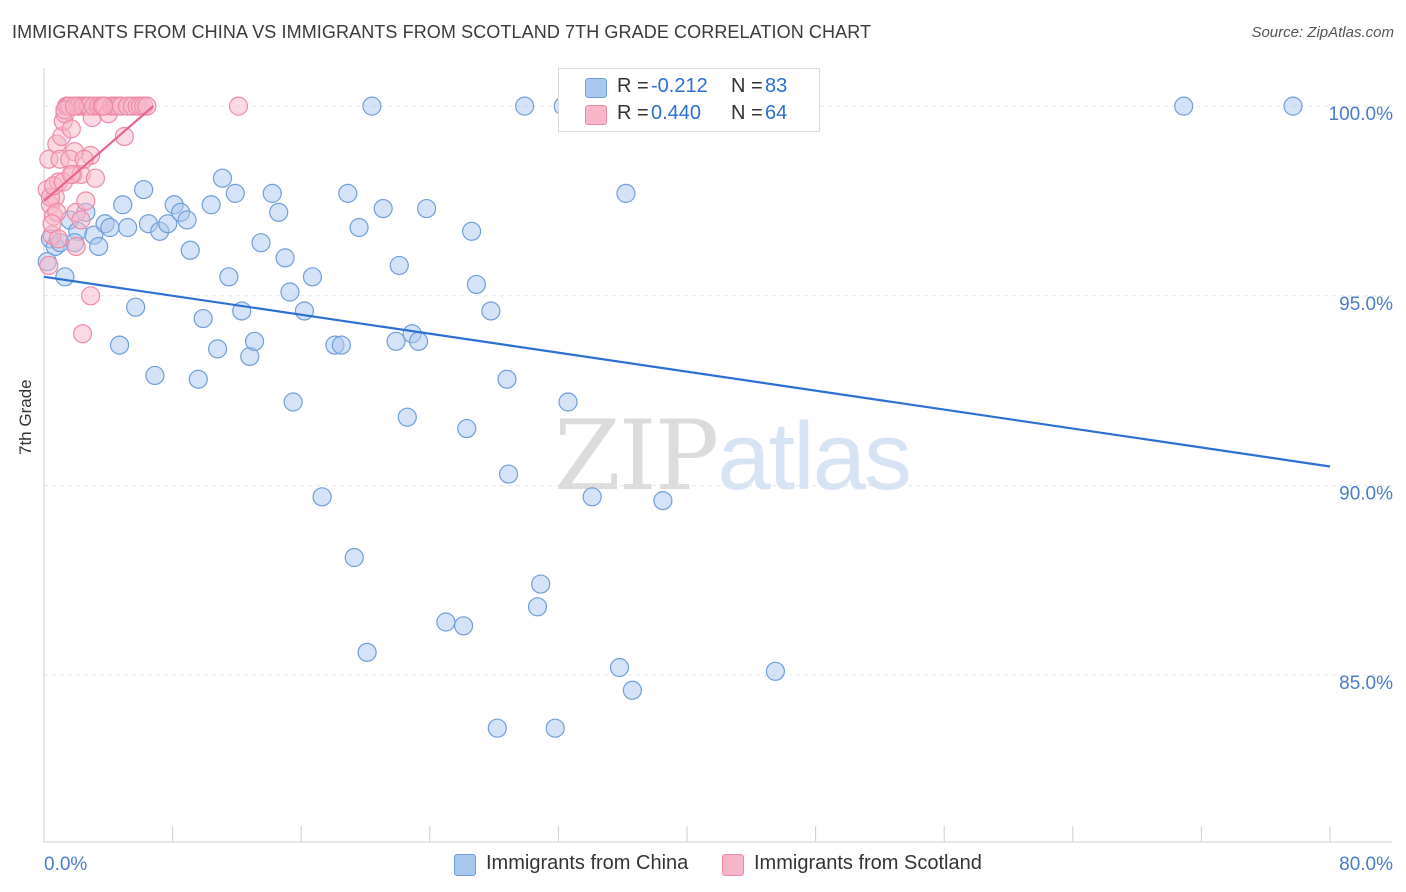  What do you see at coordinates (733, 865) in the screenshot?
I see `legend-scotland-swatch` at bounding box center [733, 865].